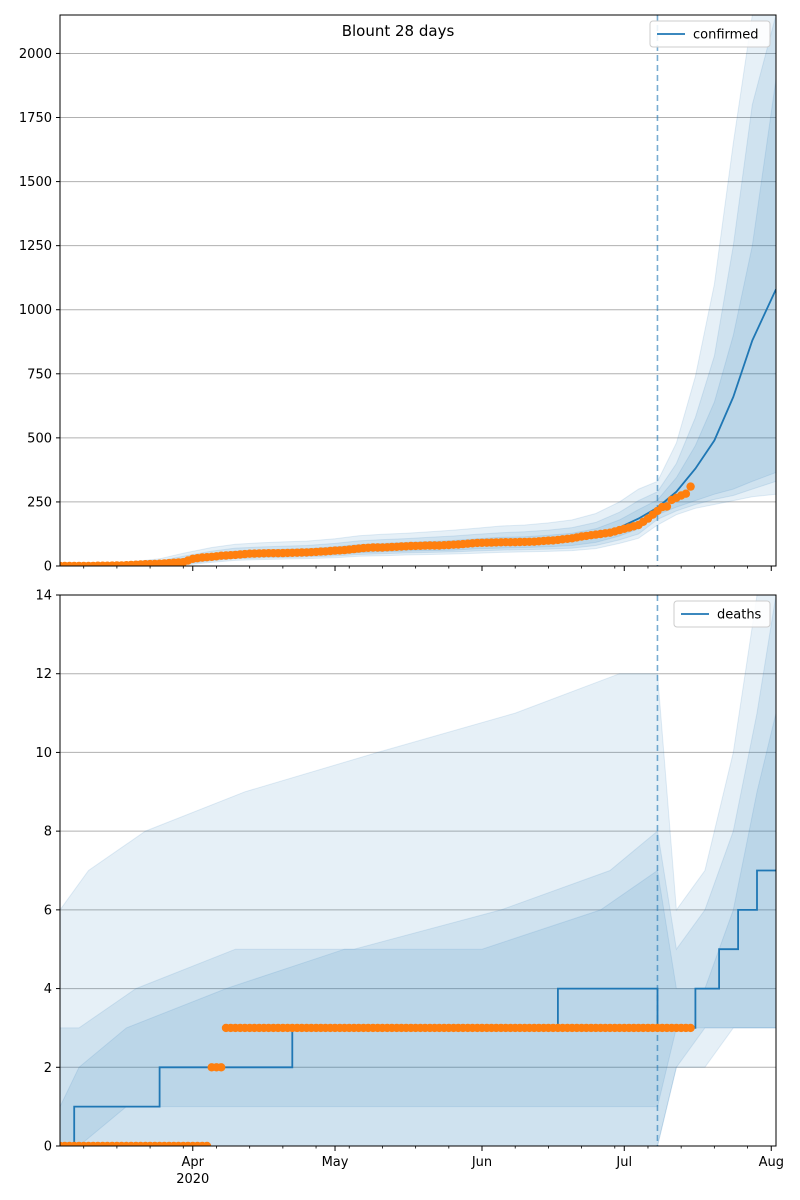 This screenshot has height=1200, width=800. What do you see at coordinates (35, 118) in the screenshot?
I see `y-tick-label: 1750` at bounding box center [35, 118].